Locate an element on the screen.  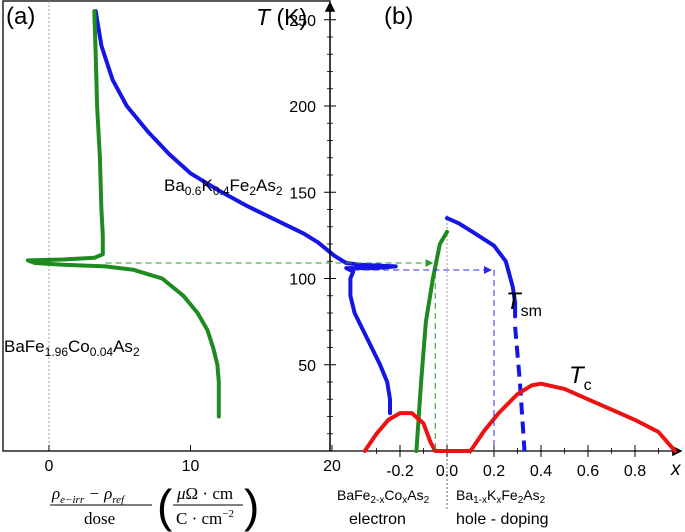
panel-b-y-ticks: 50 100 150 200 250 is located at coordinates (312, 224).